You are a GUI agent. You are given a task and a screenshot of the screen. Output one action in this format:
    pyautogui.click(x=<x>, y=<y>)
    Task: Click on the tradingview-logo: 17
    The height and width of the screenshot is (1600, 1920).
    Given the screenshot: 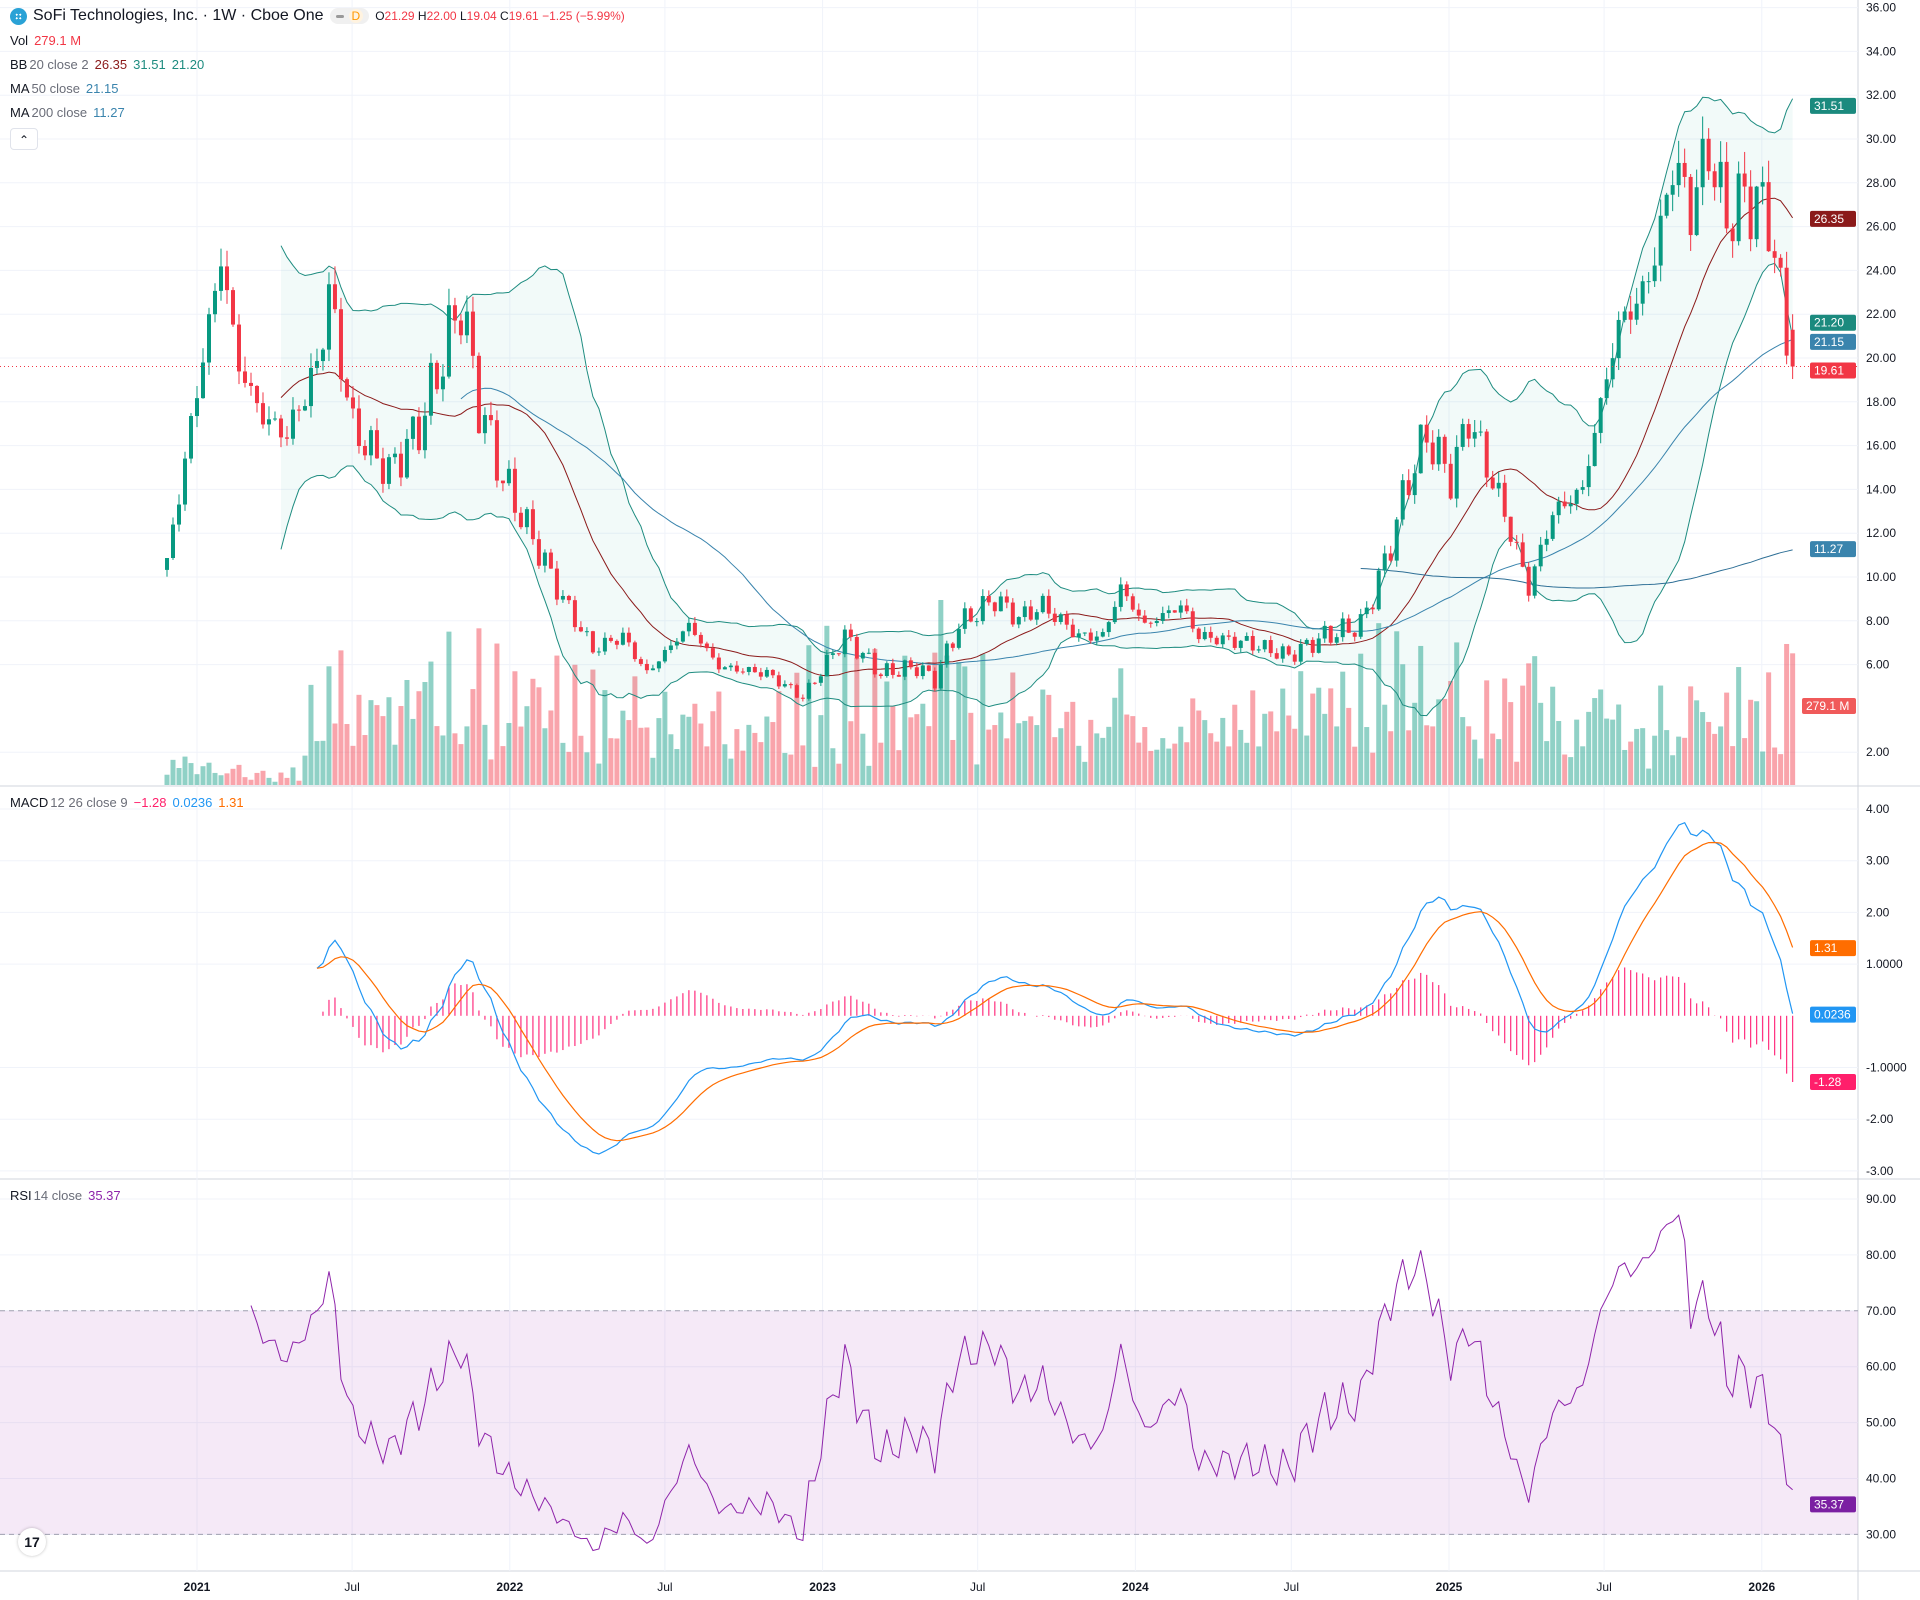 What is the action you would take?
    pyautogui.click(x=32, y=1542)
    